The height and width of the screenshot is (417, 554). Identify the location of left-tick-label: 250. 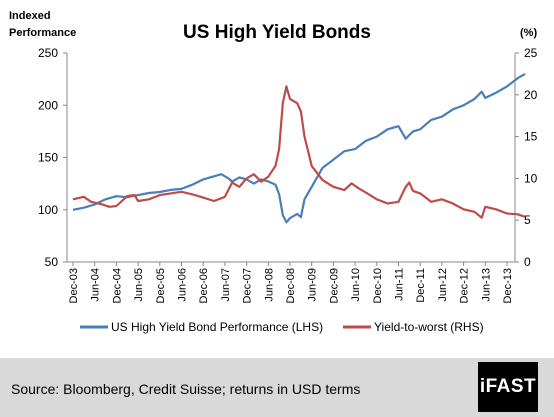
(48, 53).